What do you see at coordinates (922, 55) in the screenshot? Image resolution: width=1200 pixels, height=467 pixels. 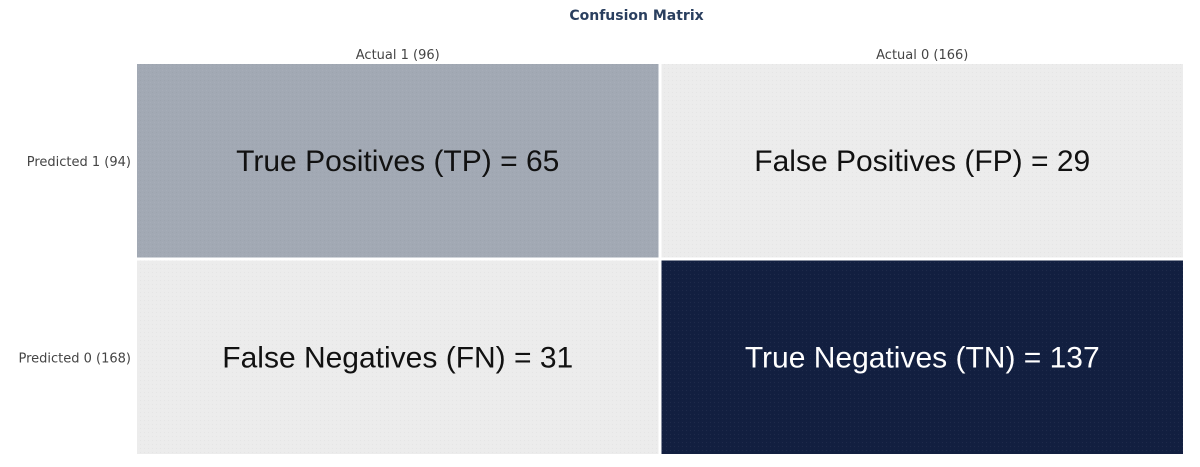 I see `column-label: Actual 0 (166)` at bounding box center [922, 55].